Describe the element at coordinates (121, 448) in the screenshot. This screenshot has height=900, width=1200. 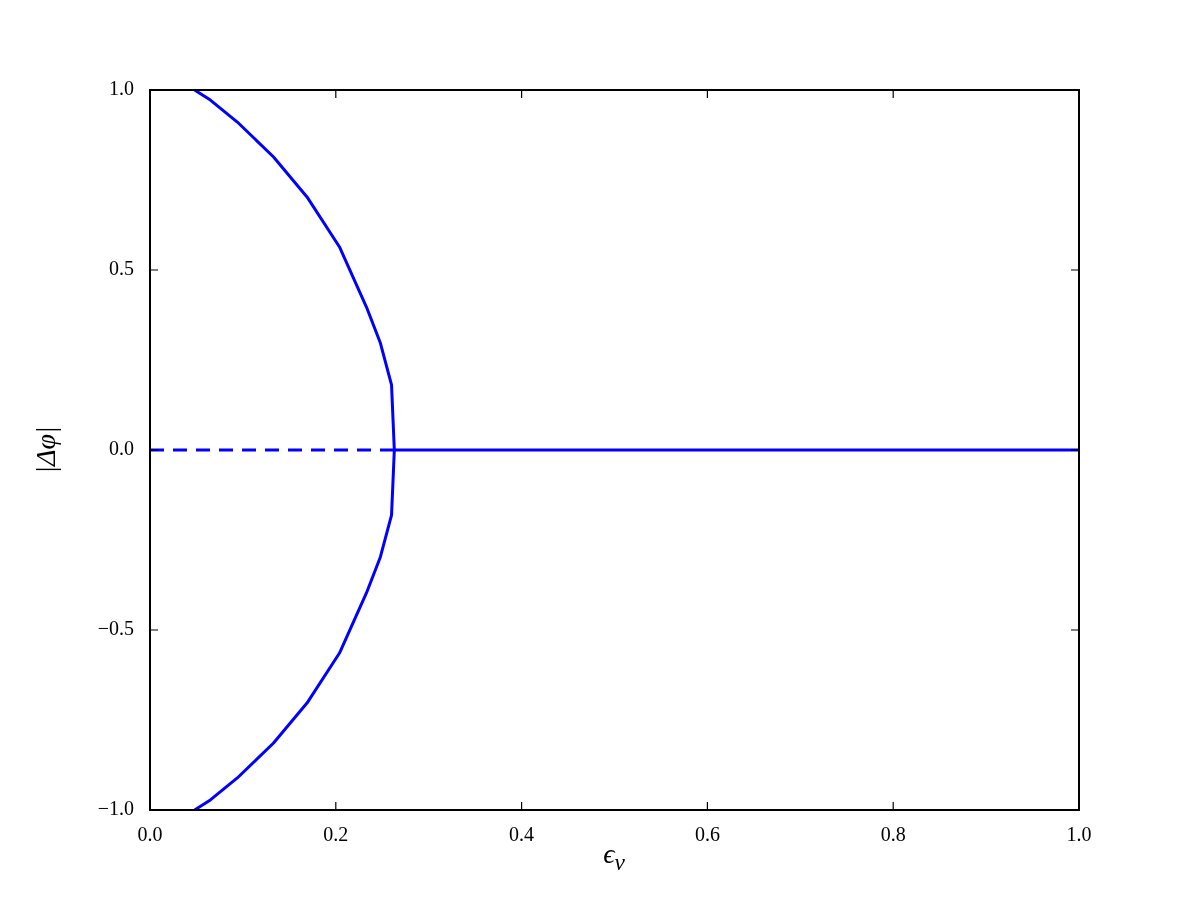
I see `y-tick-label: 0.0` at that location.